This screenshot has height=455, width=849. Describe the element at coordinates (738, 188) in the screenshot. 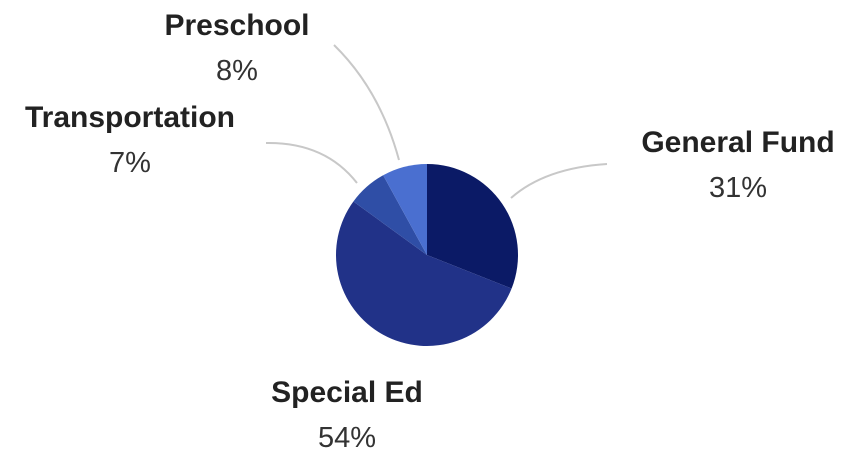

I see `slice-value-general-fund: 31%` at that location.